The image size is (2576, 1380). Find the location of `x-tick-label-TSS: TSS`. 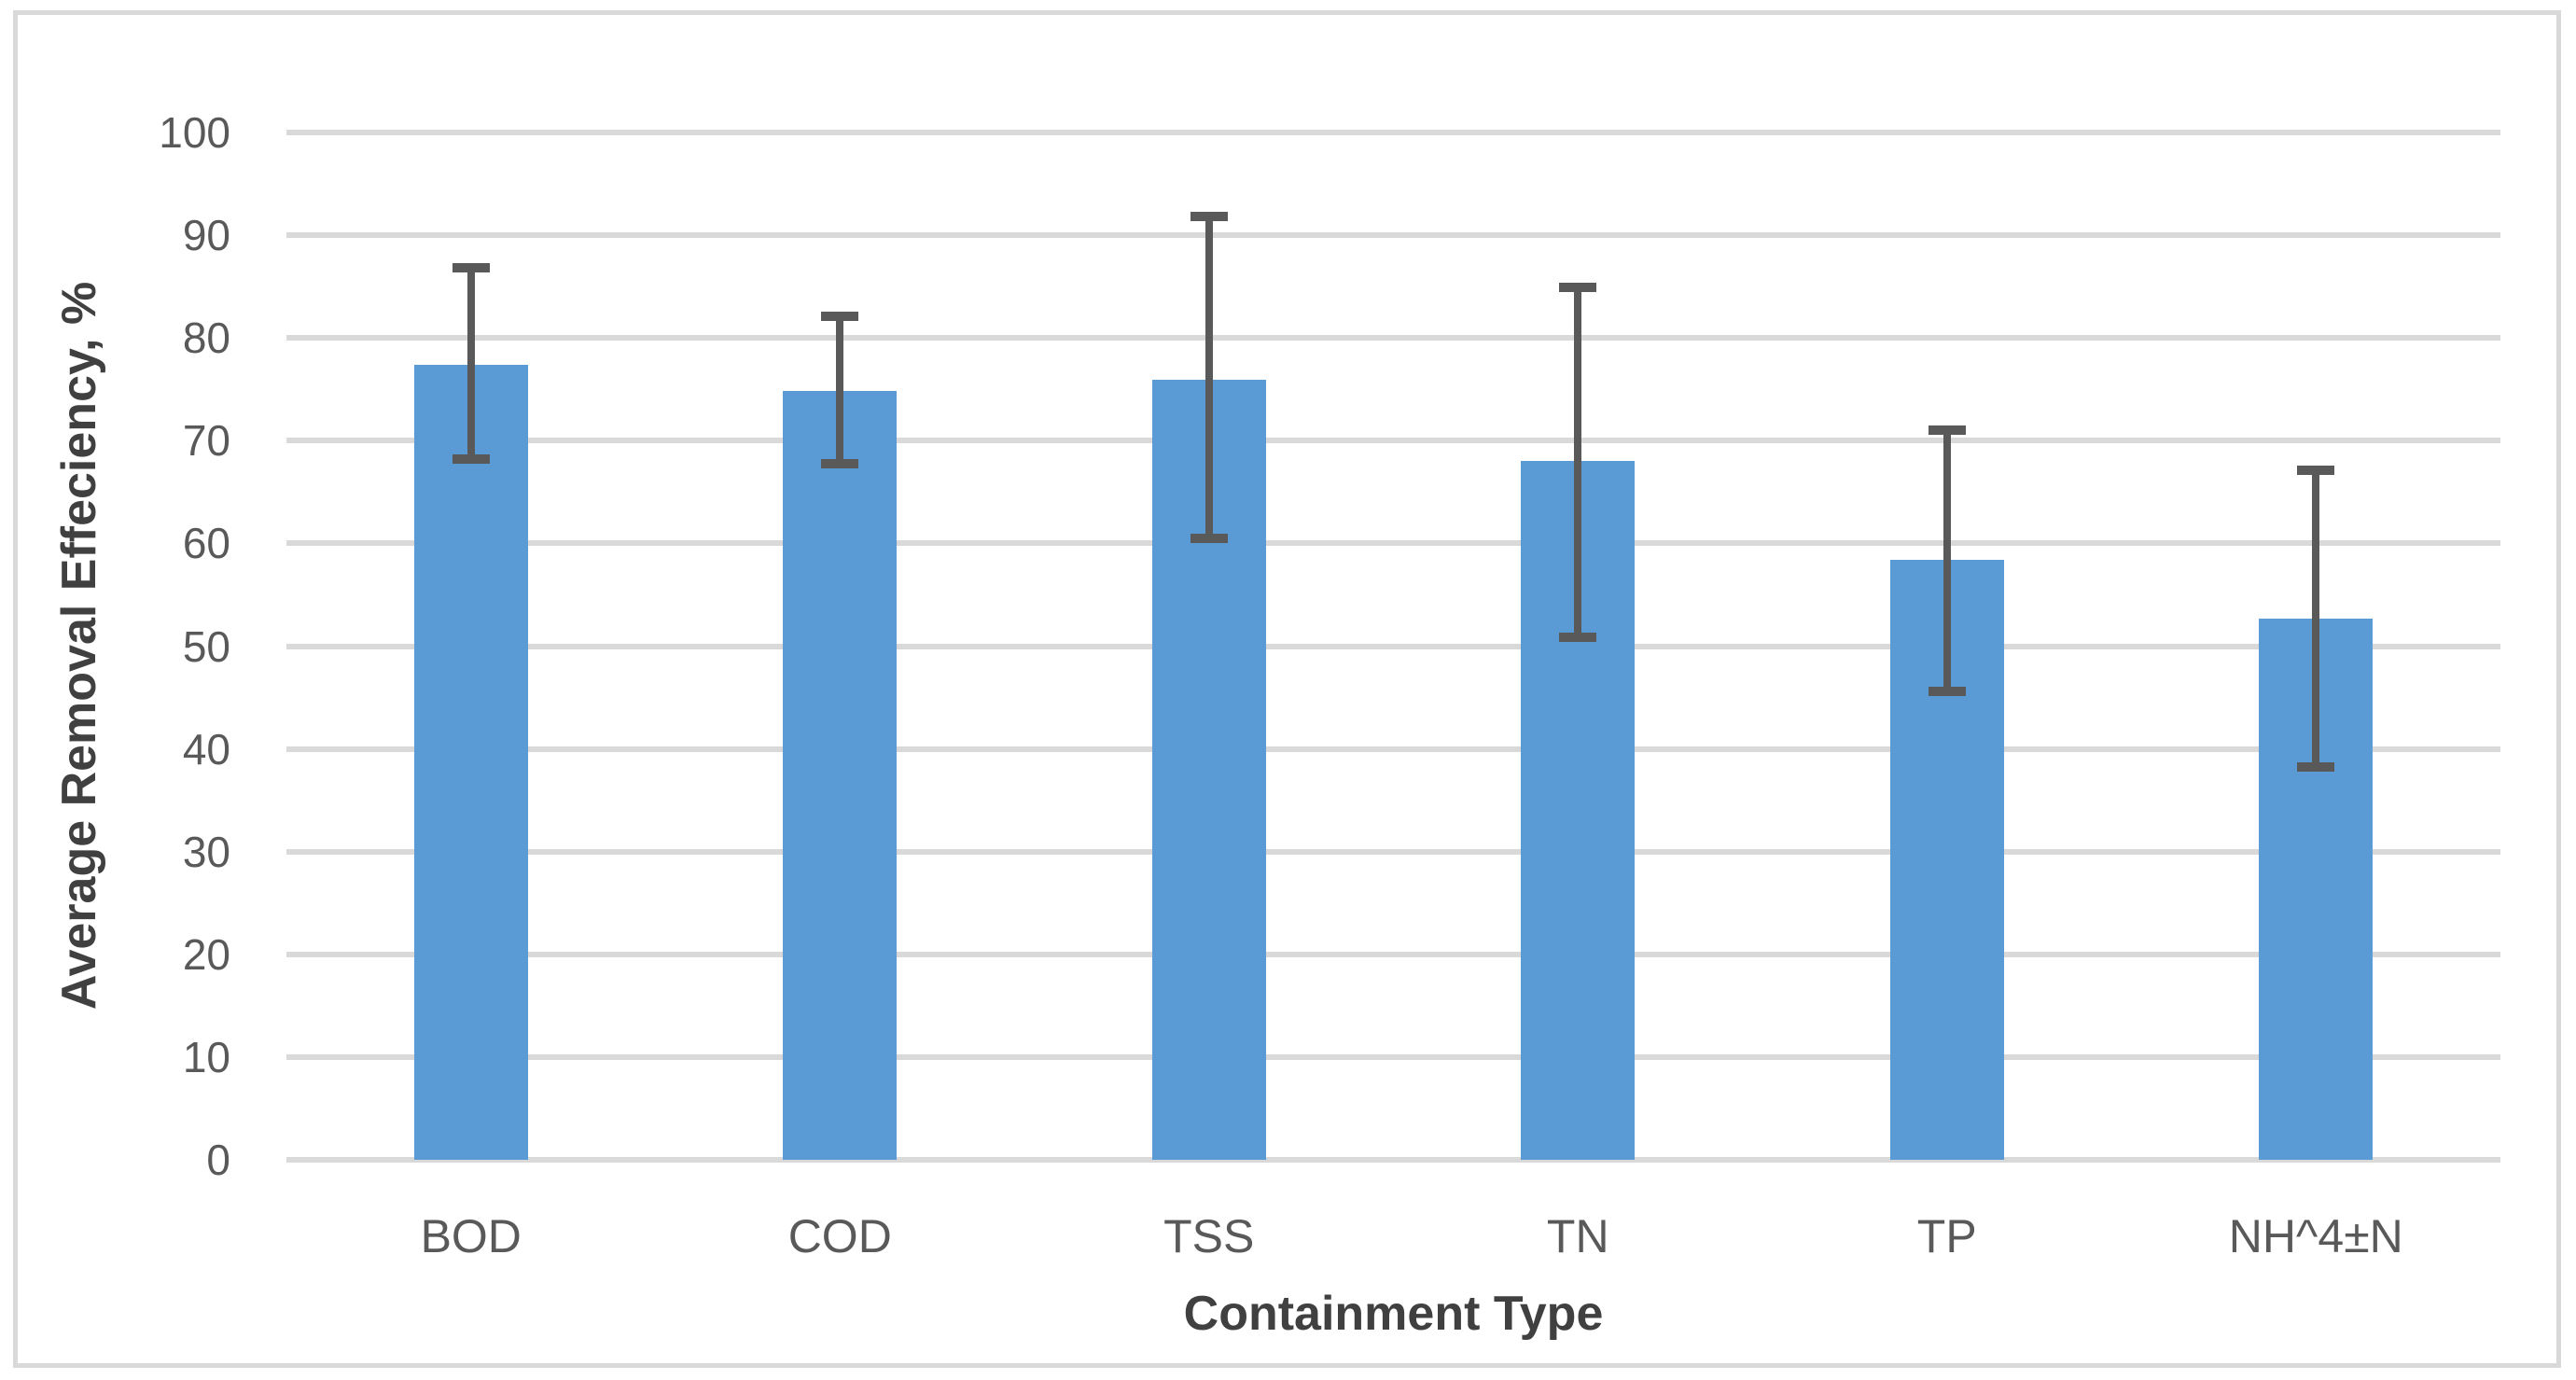

x-tick-label-TSS: TSS is located at coordinates (1209, 1236).